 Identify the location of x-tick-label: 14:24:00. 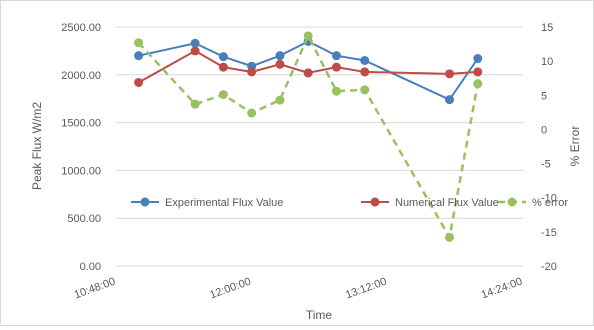
(502, 289).